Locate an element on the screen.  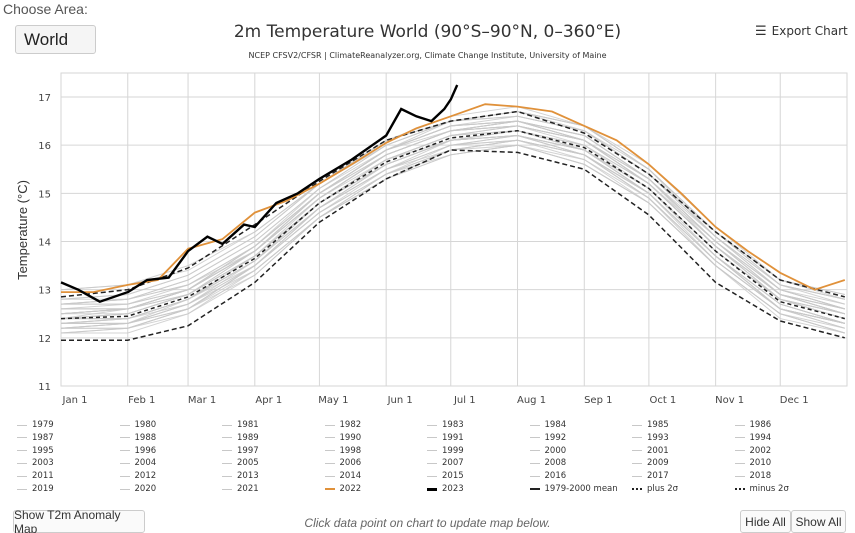
legend-item-2002: 2002 is located at coordinates (752, 451).